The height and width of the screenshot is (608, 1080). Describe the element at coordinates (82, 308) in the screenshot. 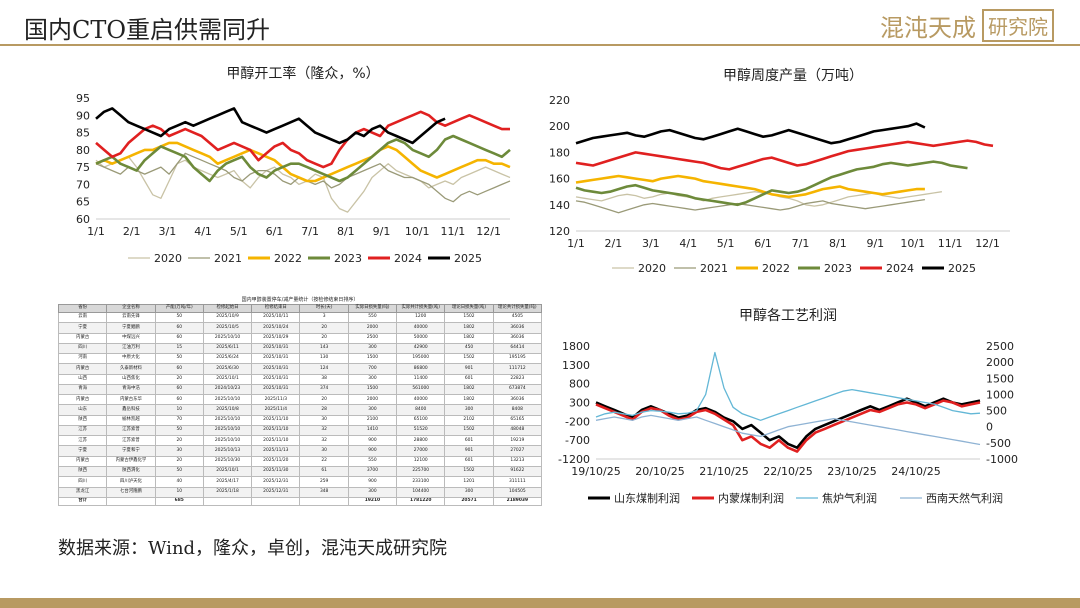

I see `table-header-cell: 省份` at that location.